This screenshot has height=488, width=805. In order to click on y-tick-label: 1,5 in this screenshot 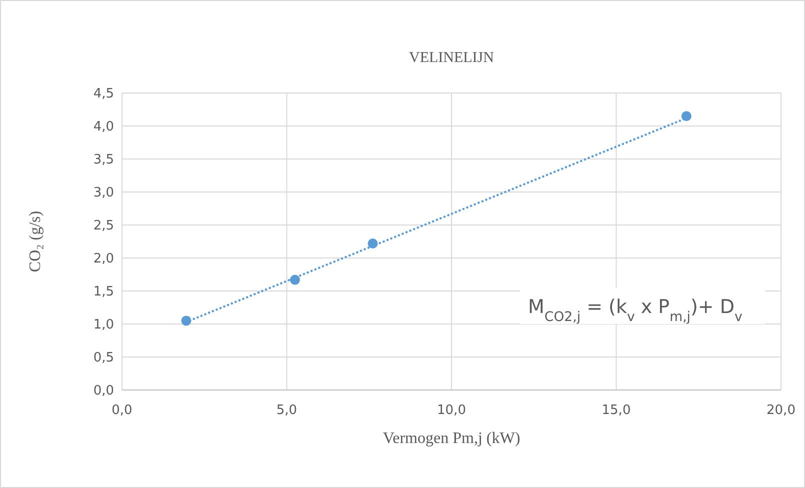, I will do `click(103, 292)`.